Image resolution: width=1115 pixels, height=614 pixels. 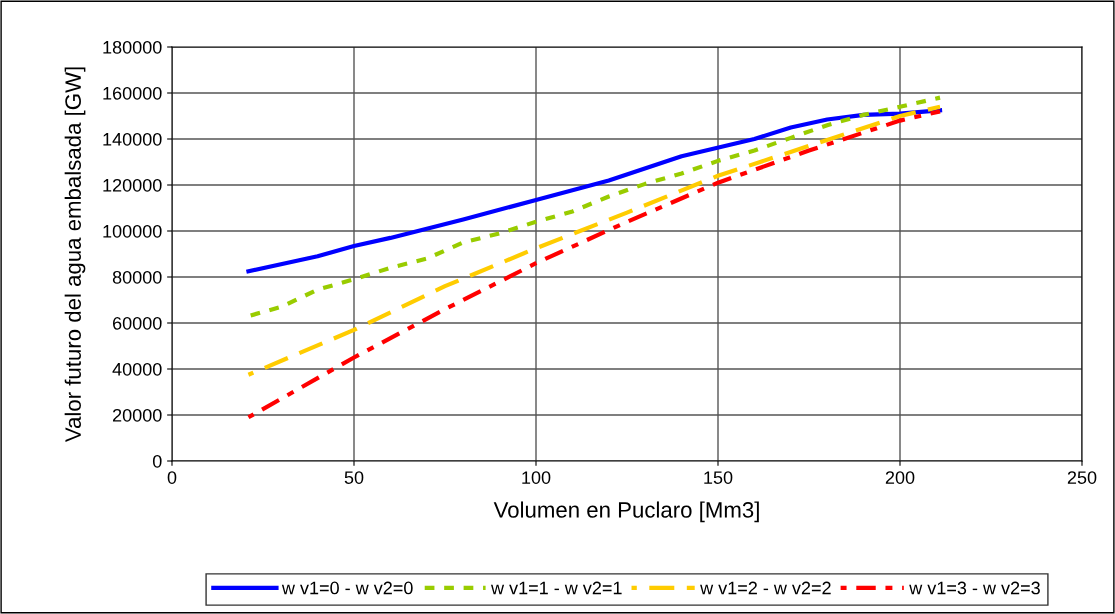 I want to click on y-tick-label: 80000, so click(x=137, y=277).